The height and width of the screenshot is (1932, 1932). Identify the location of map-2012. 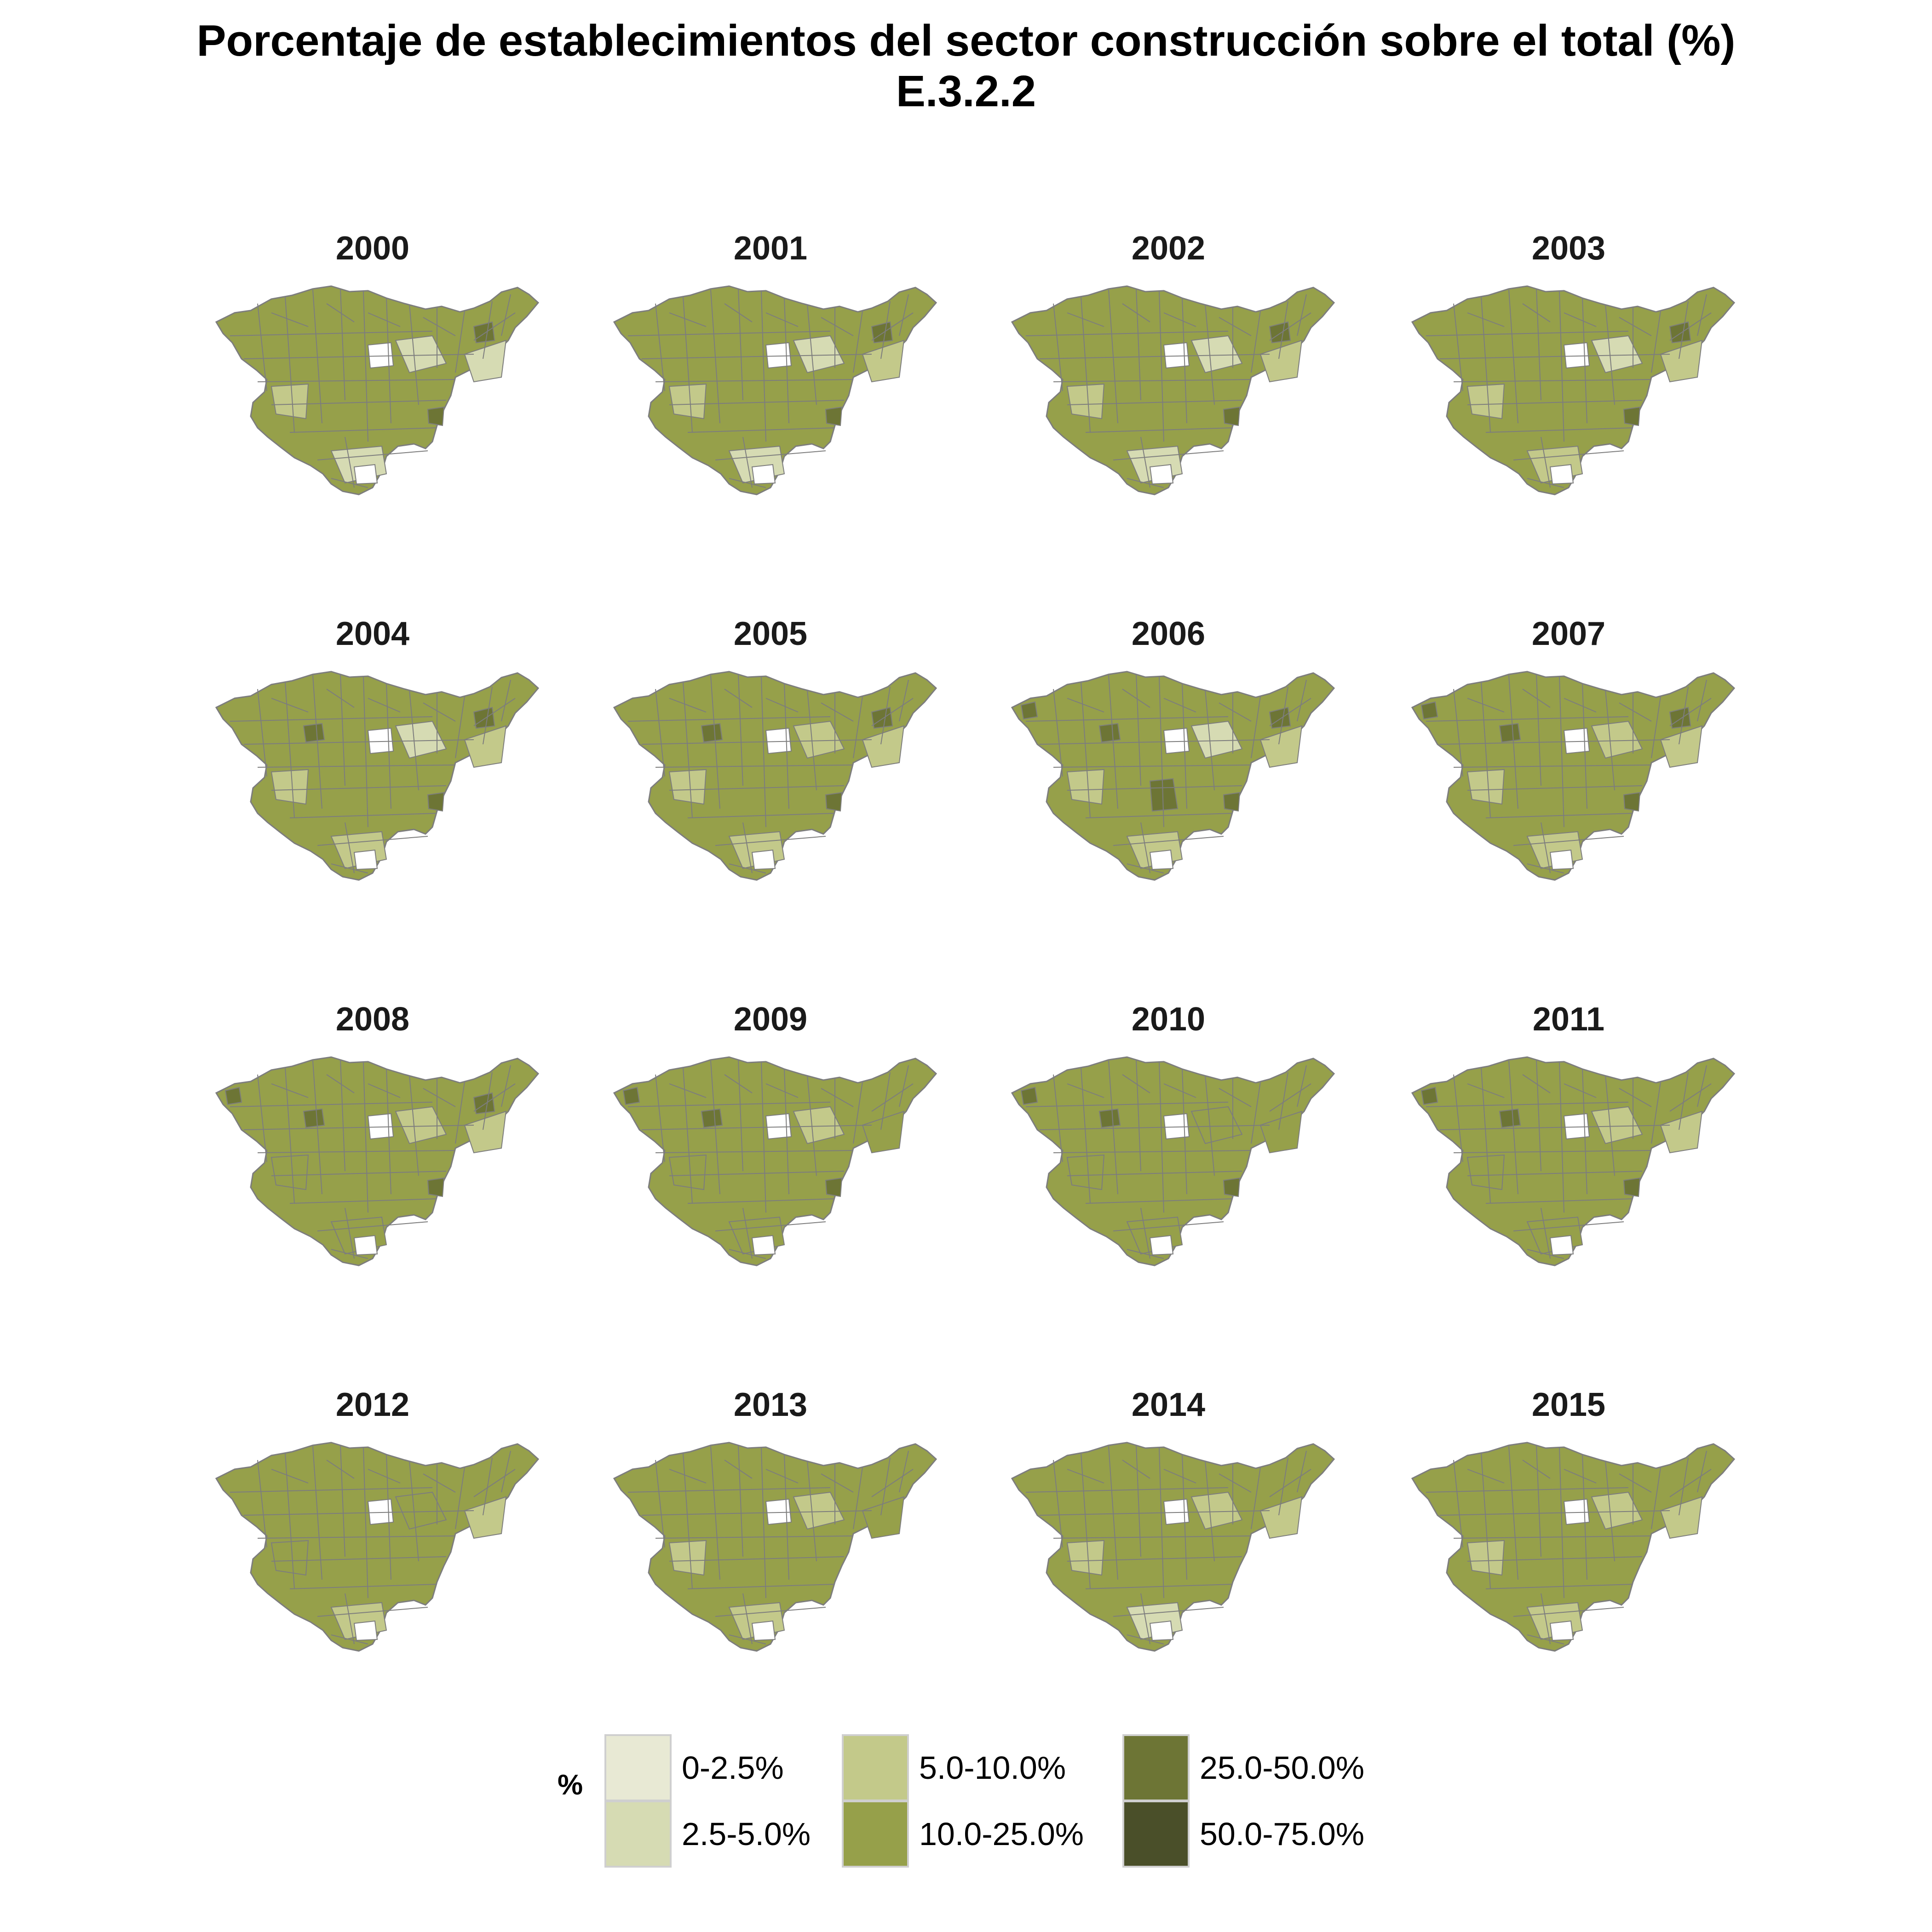
(377, 1547).